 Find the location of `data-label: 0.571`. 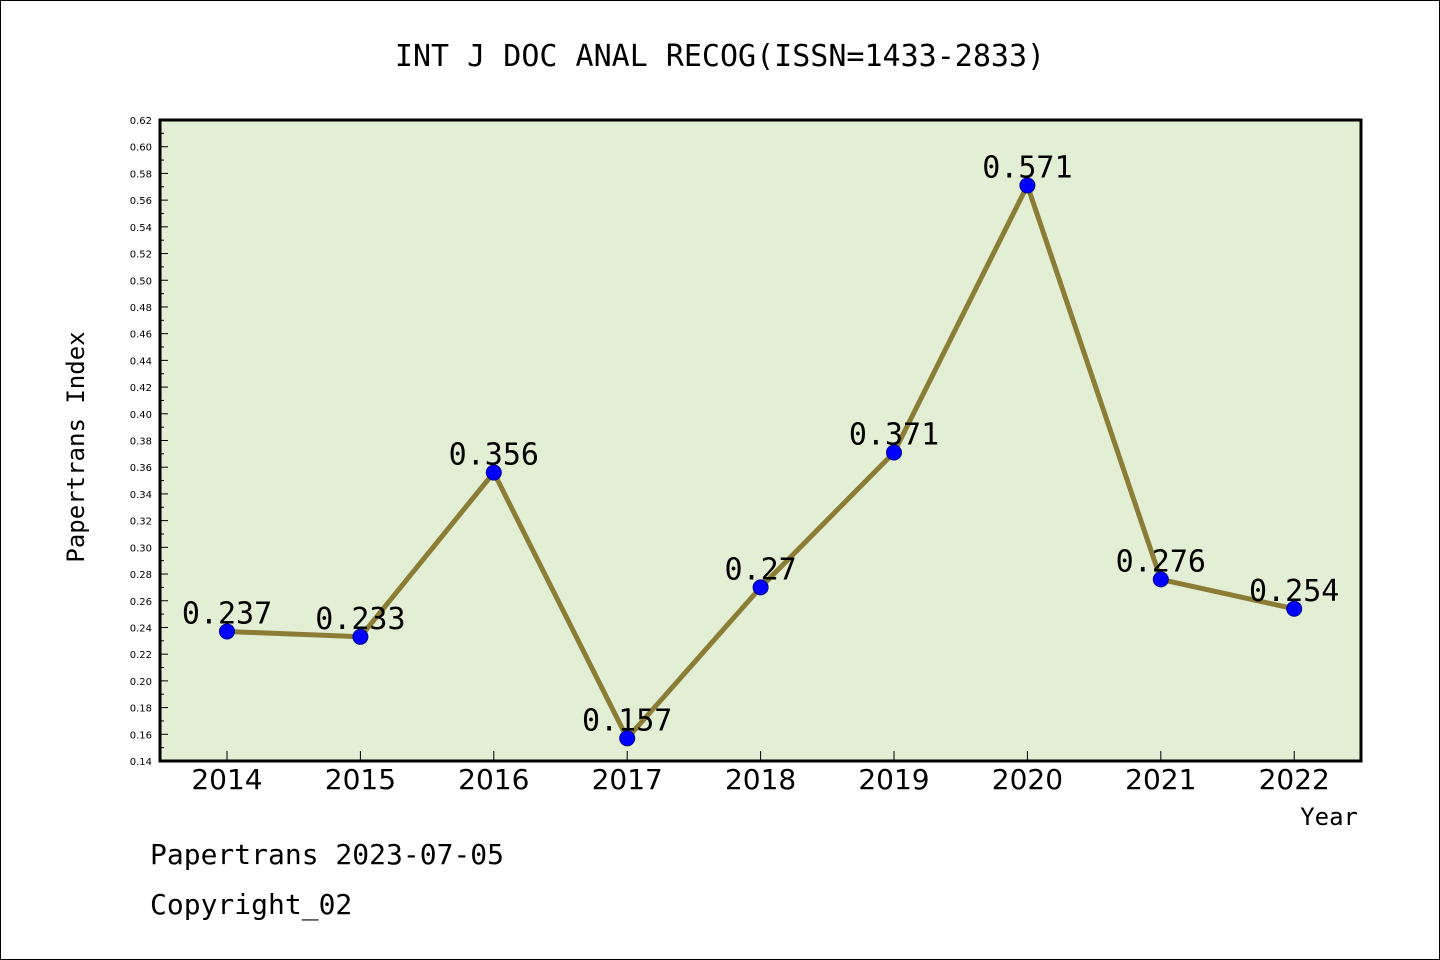

data-label: 0.571 is located at coordinates (1027, 167).